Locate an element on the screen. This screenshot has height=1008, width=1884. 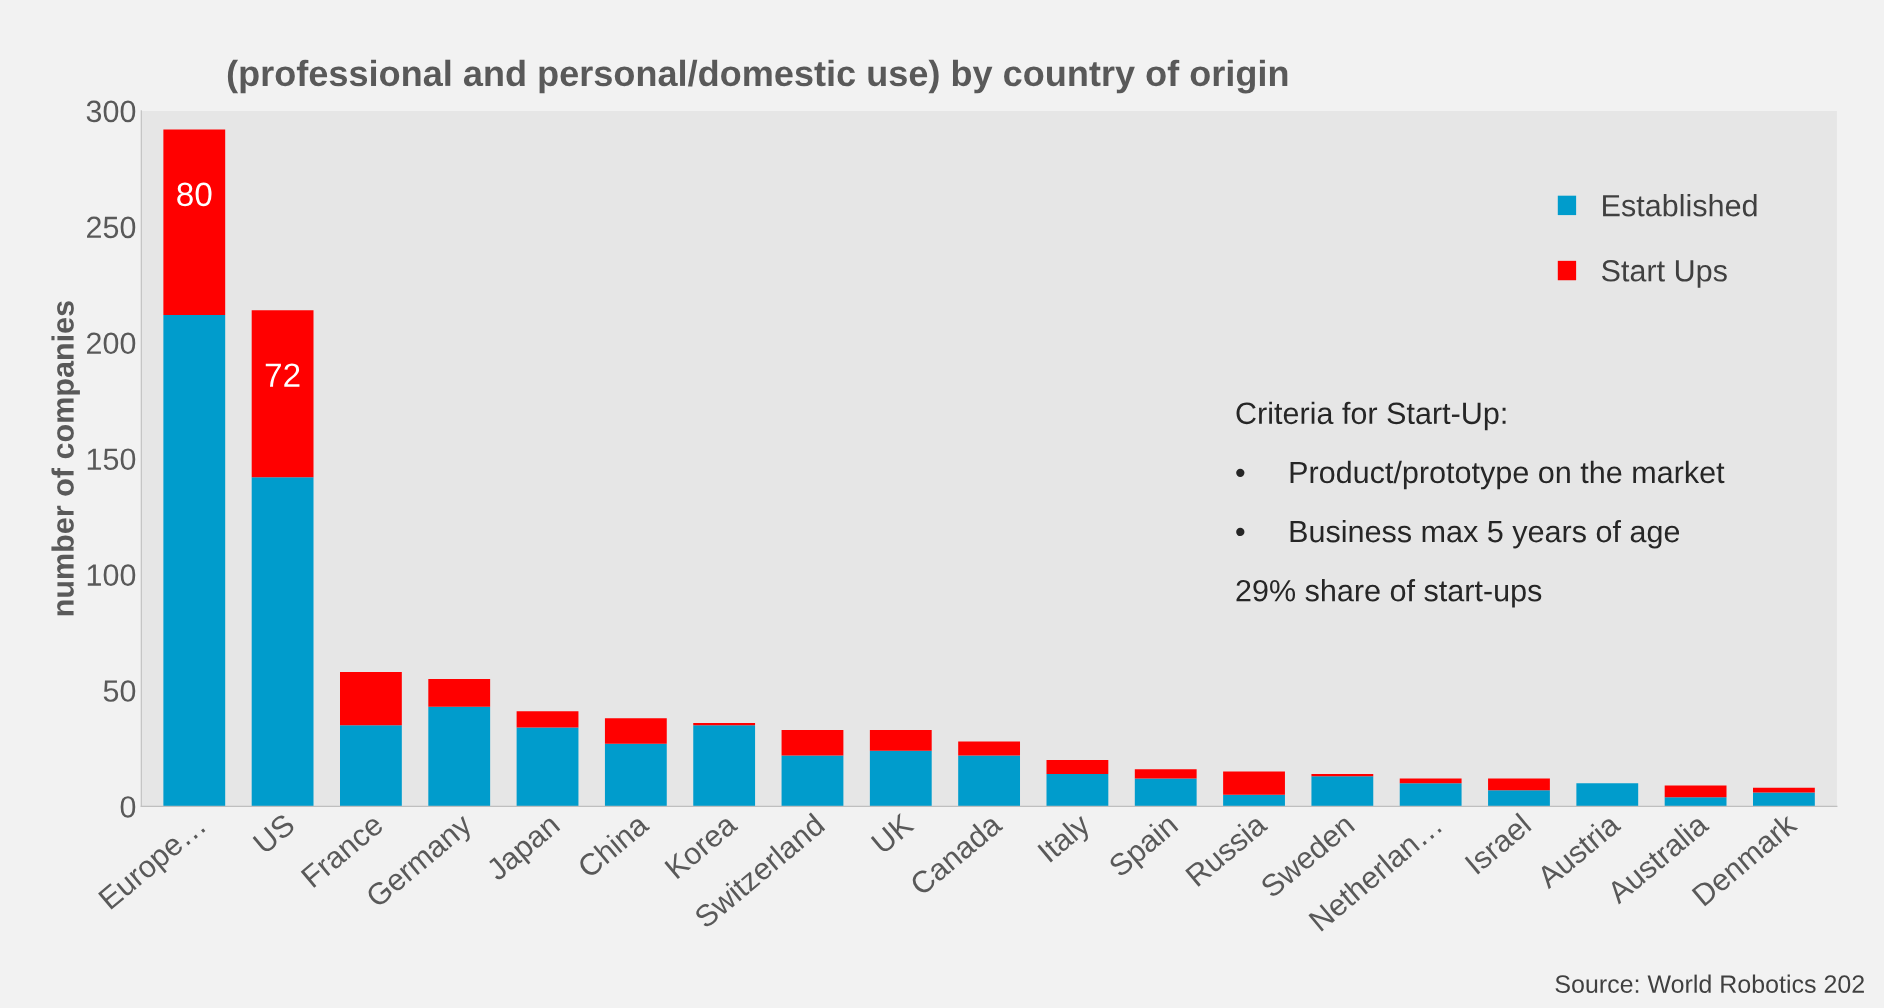
y-tick-label: 50 is located at coordinates (119, 691).